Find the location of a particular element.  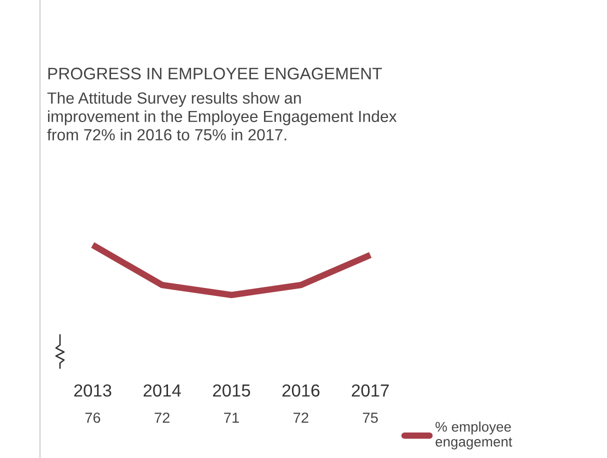

x-tick-label: 2014 is located at coordinates (162, 390).